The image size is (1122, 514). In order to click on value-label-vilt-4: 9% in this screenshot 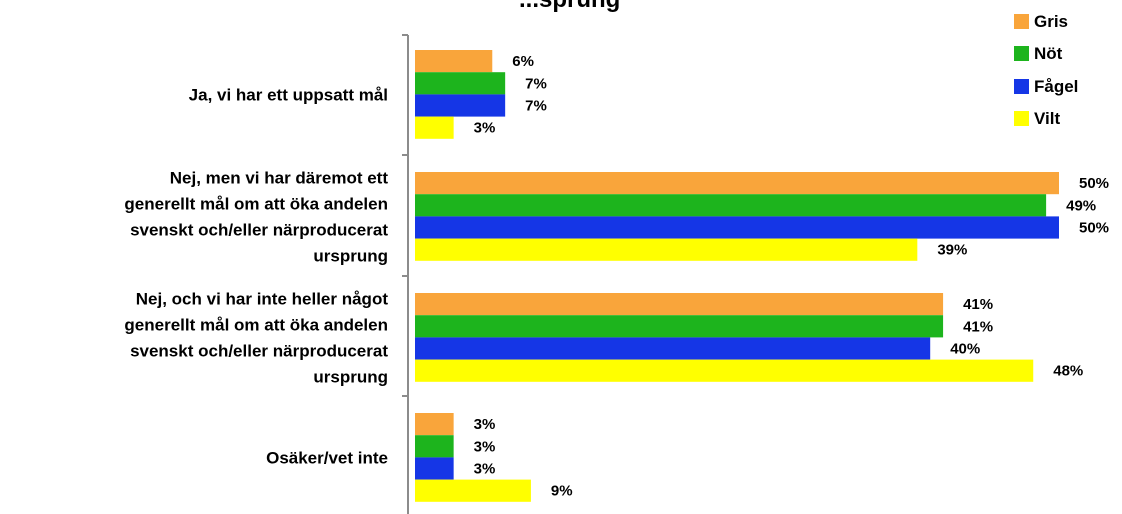, I will do `click(562, 491)`.